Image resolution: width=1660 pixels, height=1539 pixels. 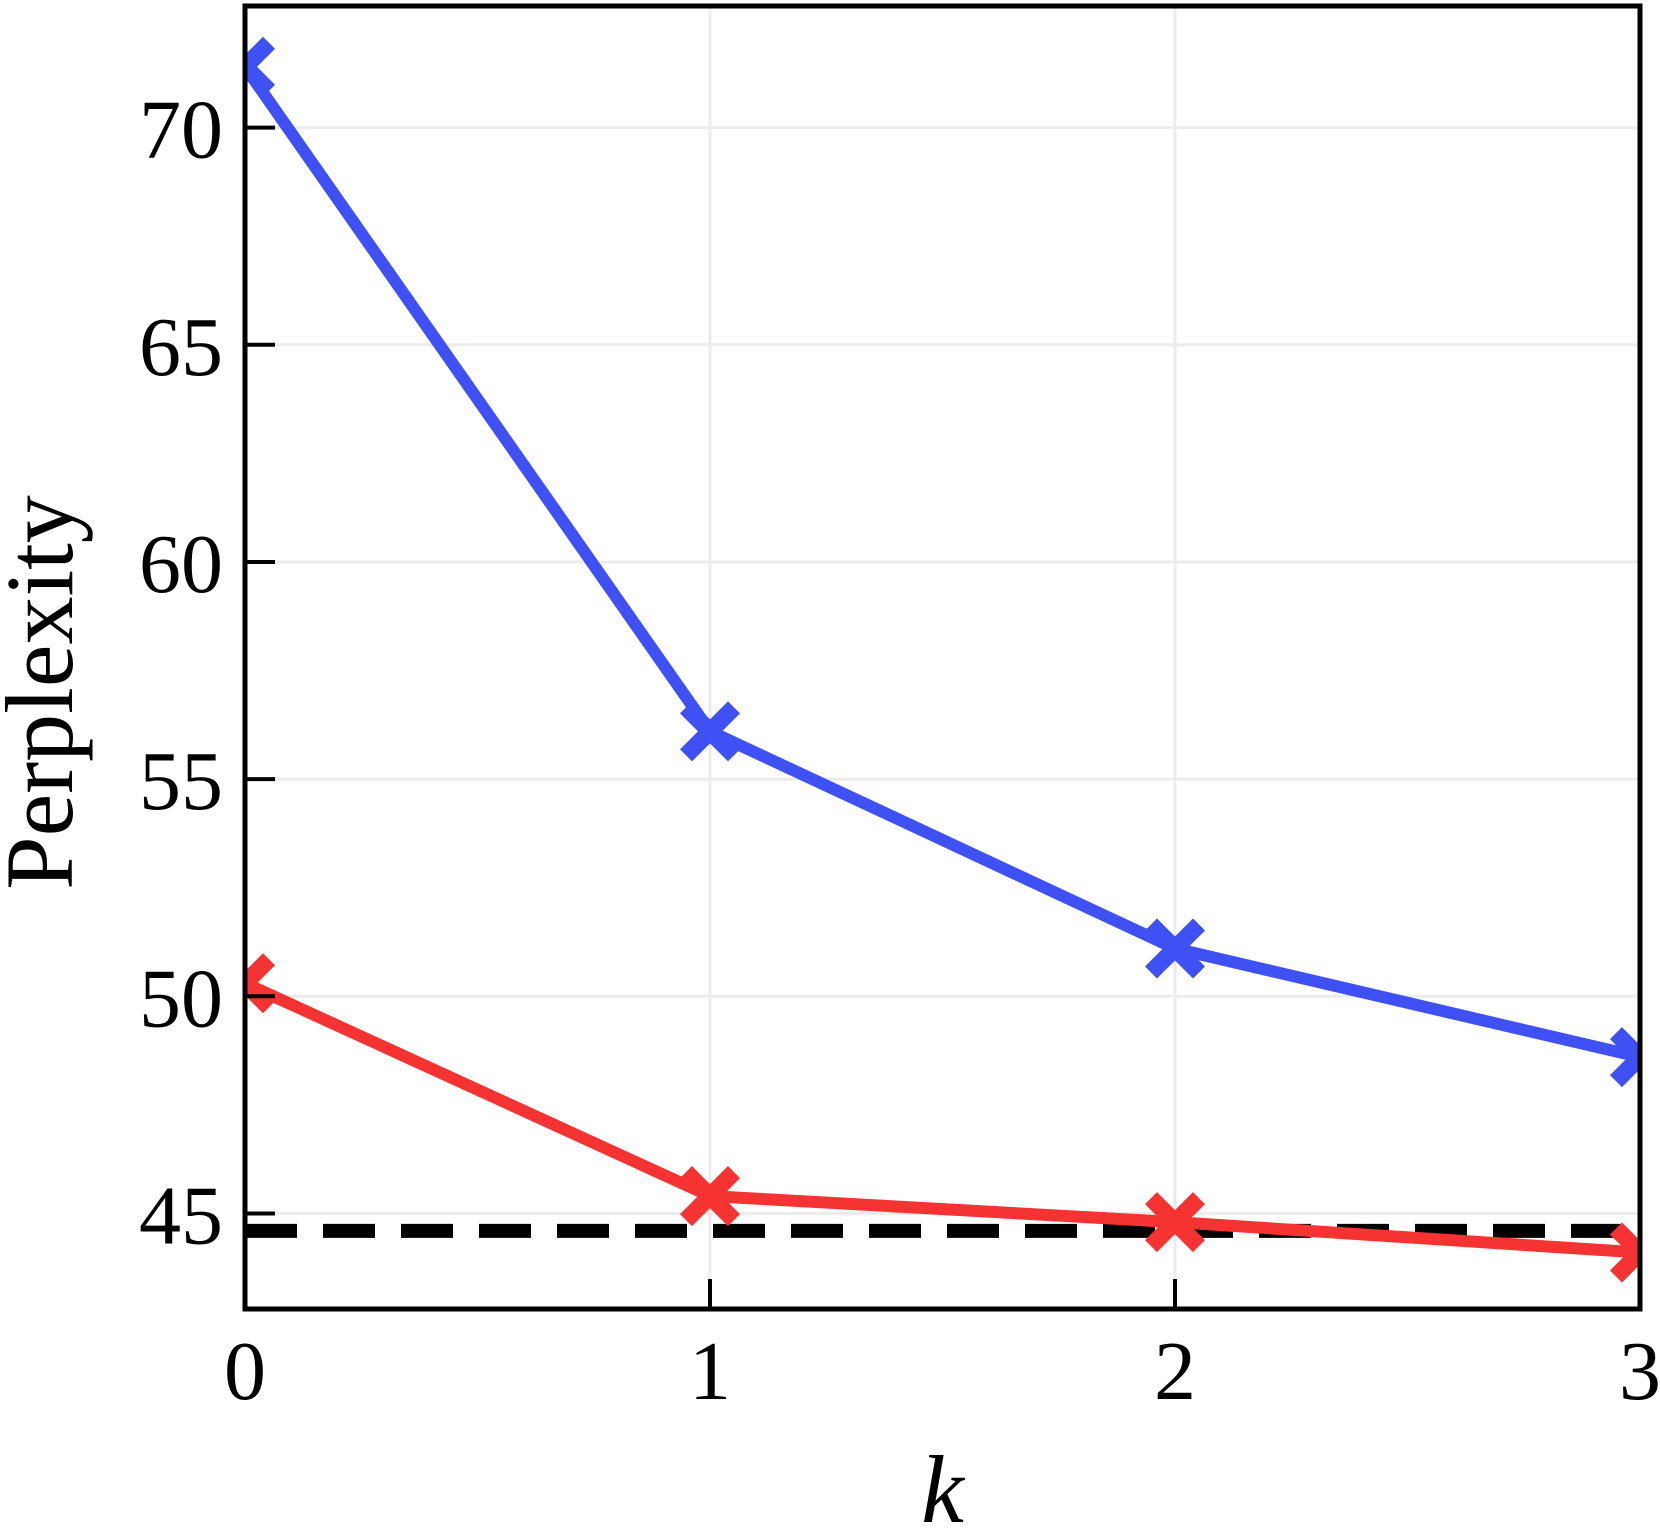 What do you see at coordinates (181, 998) in the screenshot?
I see `y-tick-label: 50` at bounding box center [181, 998].